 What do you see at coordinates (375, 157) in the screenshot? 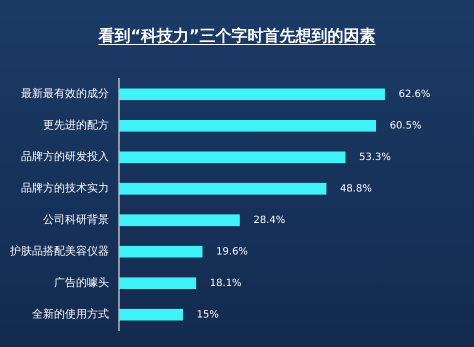
I see `data-label: 53.3%` at bounding box center [375, 157].